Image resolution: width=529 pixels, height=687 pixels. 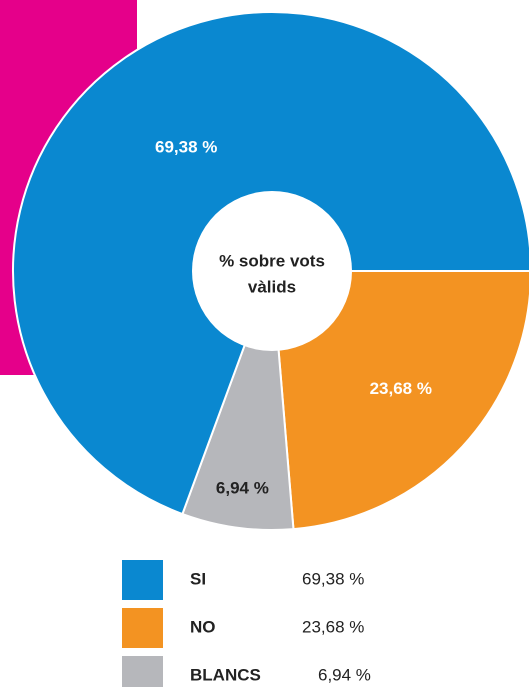 I want to click on slice-label: 23,68 %, so click(x=401, y=388).